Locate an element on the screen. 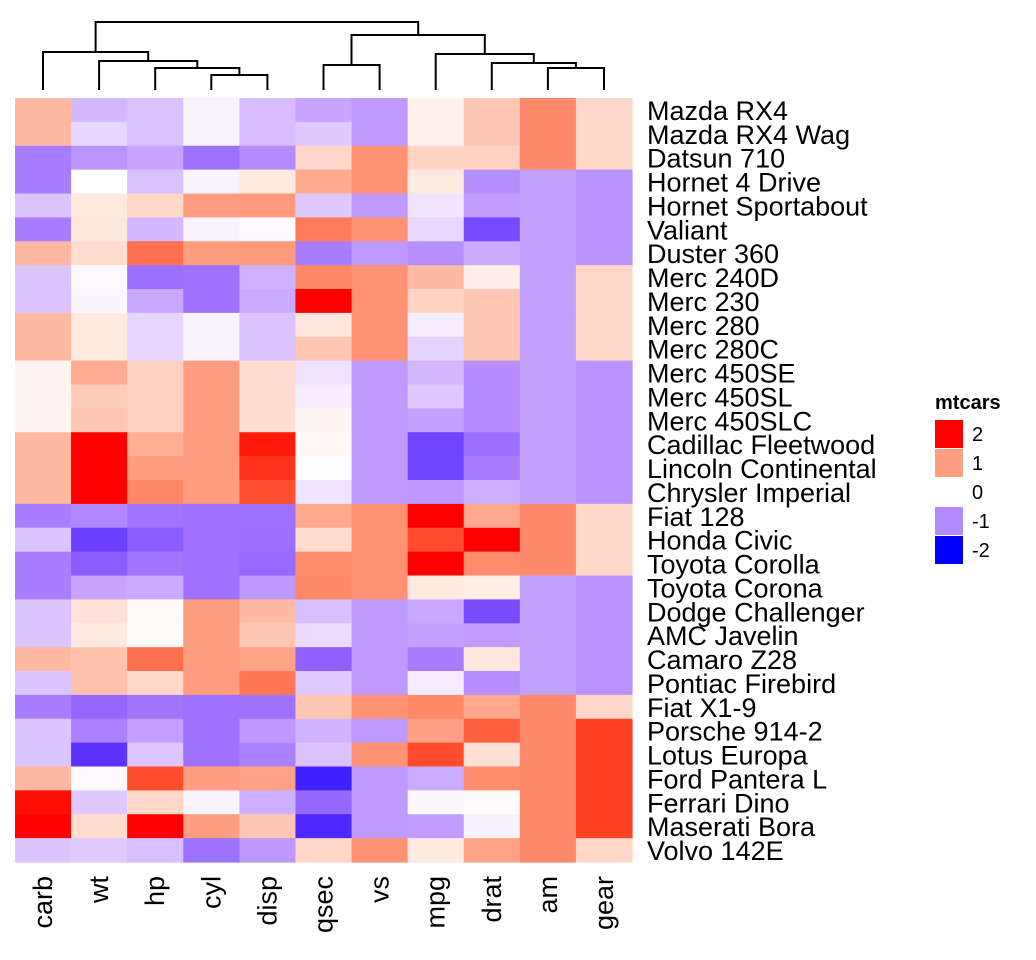 The height and width of the screenshot is (960, 1036). row-label: Lincoln Continental is located at coordinates (762, 469).